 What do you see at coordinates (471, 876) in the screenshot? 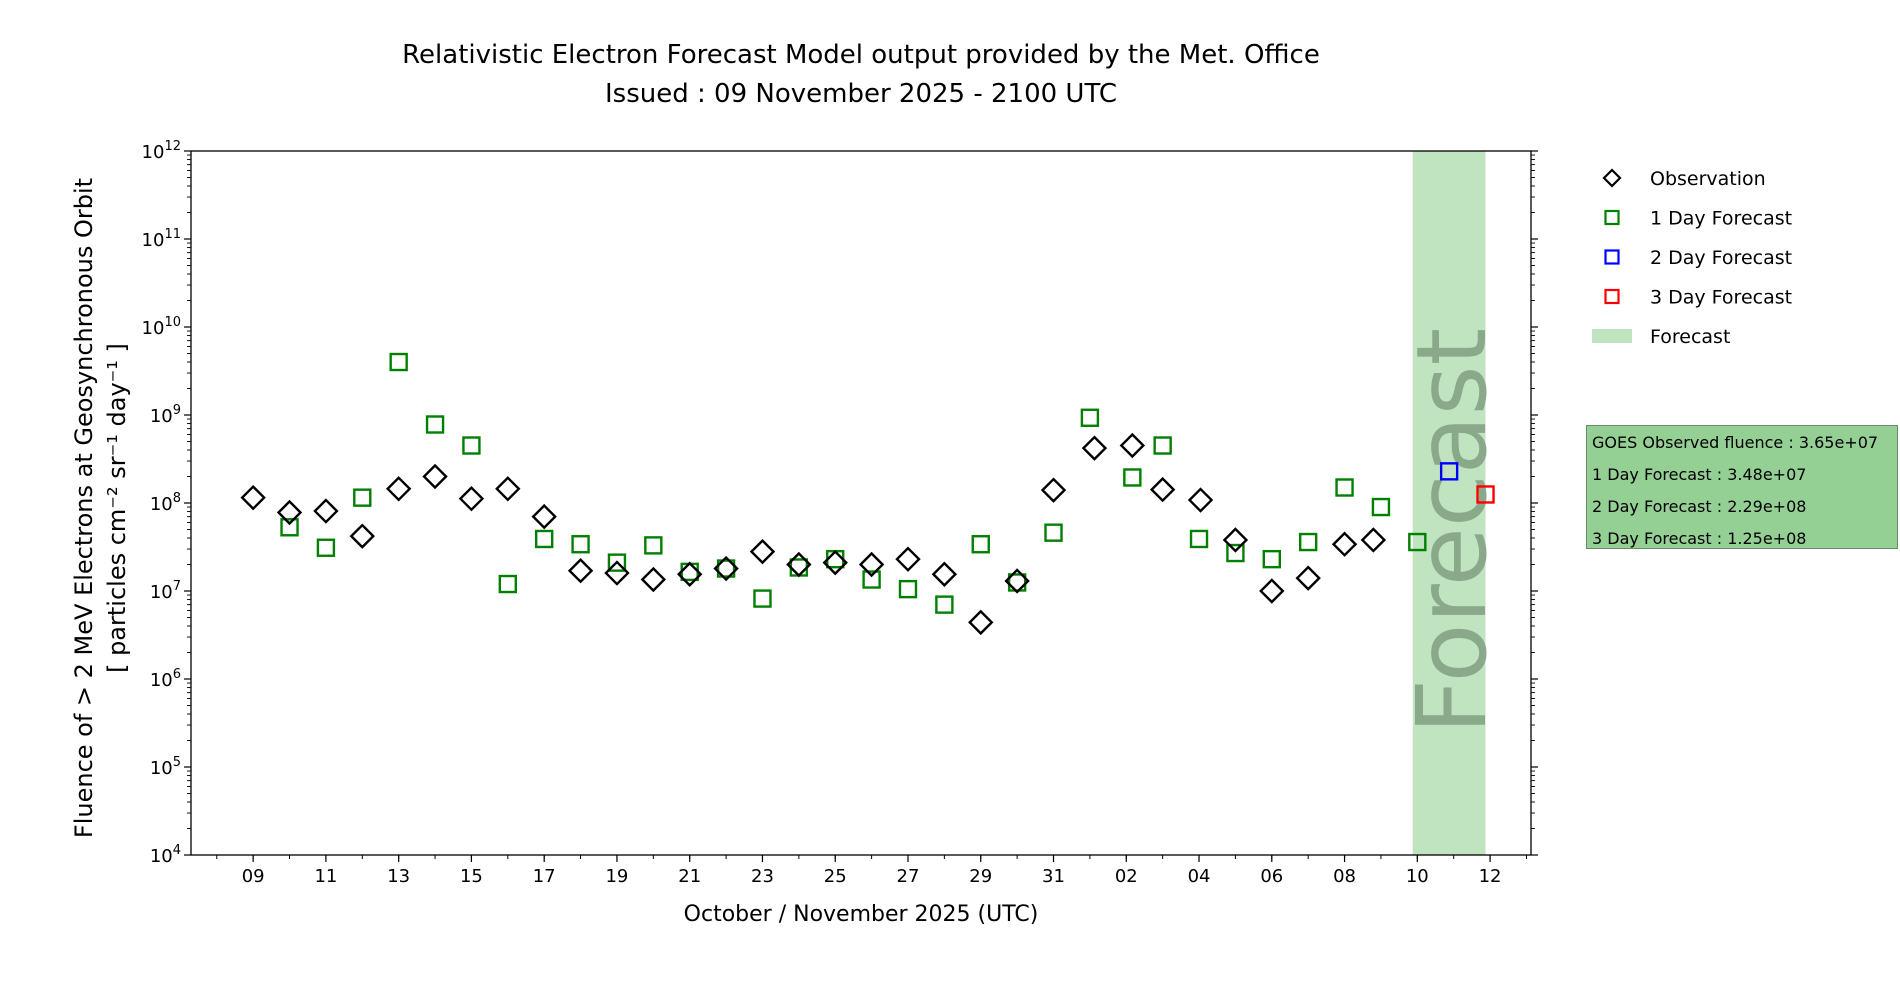
I see `x-tick-label: 15` at bounding box center [471, 876].